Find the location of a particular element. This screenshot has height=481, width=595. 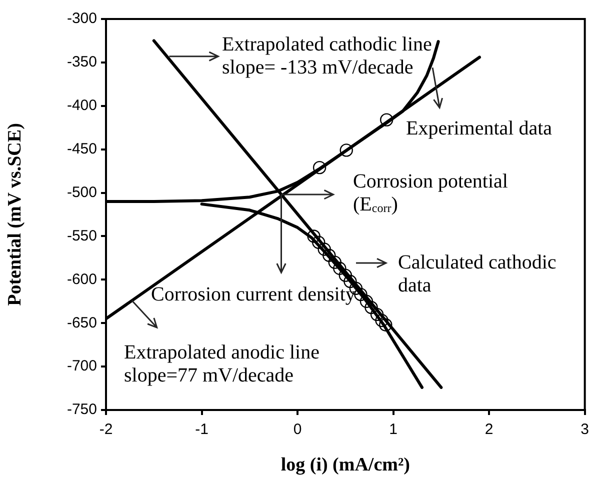

annotation: Corrosion potential (Ecorr) is located at coordinates (430, 193).